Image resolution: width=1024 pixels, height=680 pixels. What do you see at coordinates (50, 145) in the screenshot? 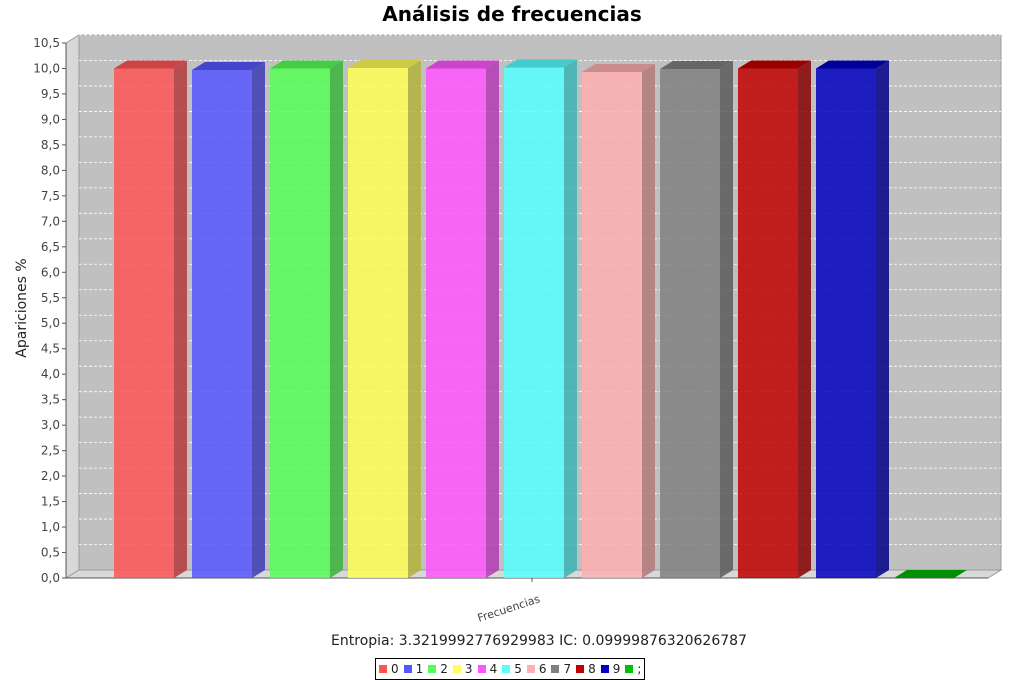
I see `y-tick-label: 8,5` at bounding box center [50, 145].